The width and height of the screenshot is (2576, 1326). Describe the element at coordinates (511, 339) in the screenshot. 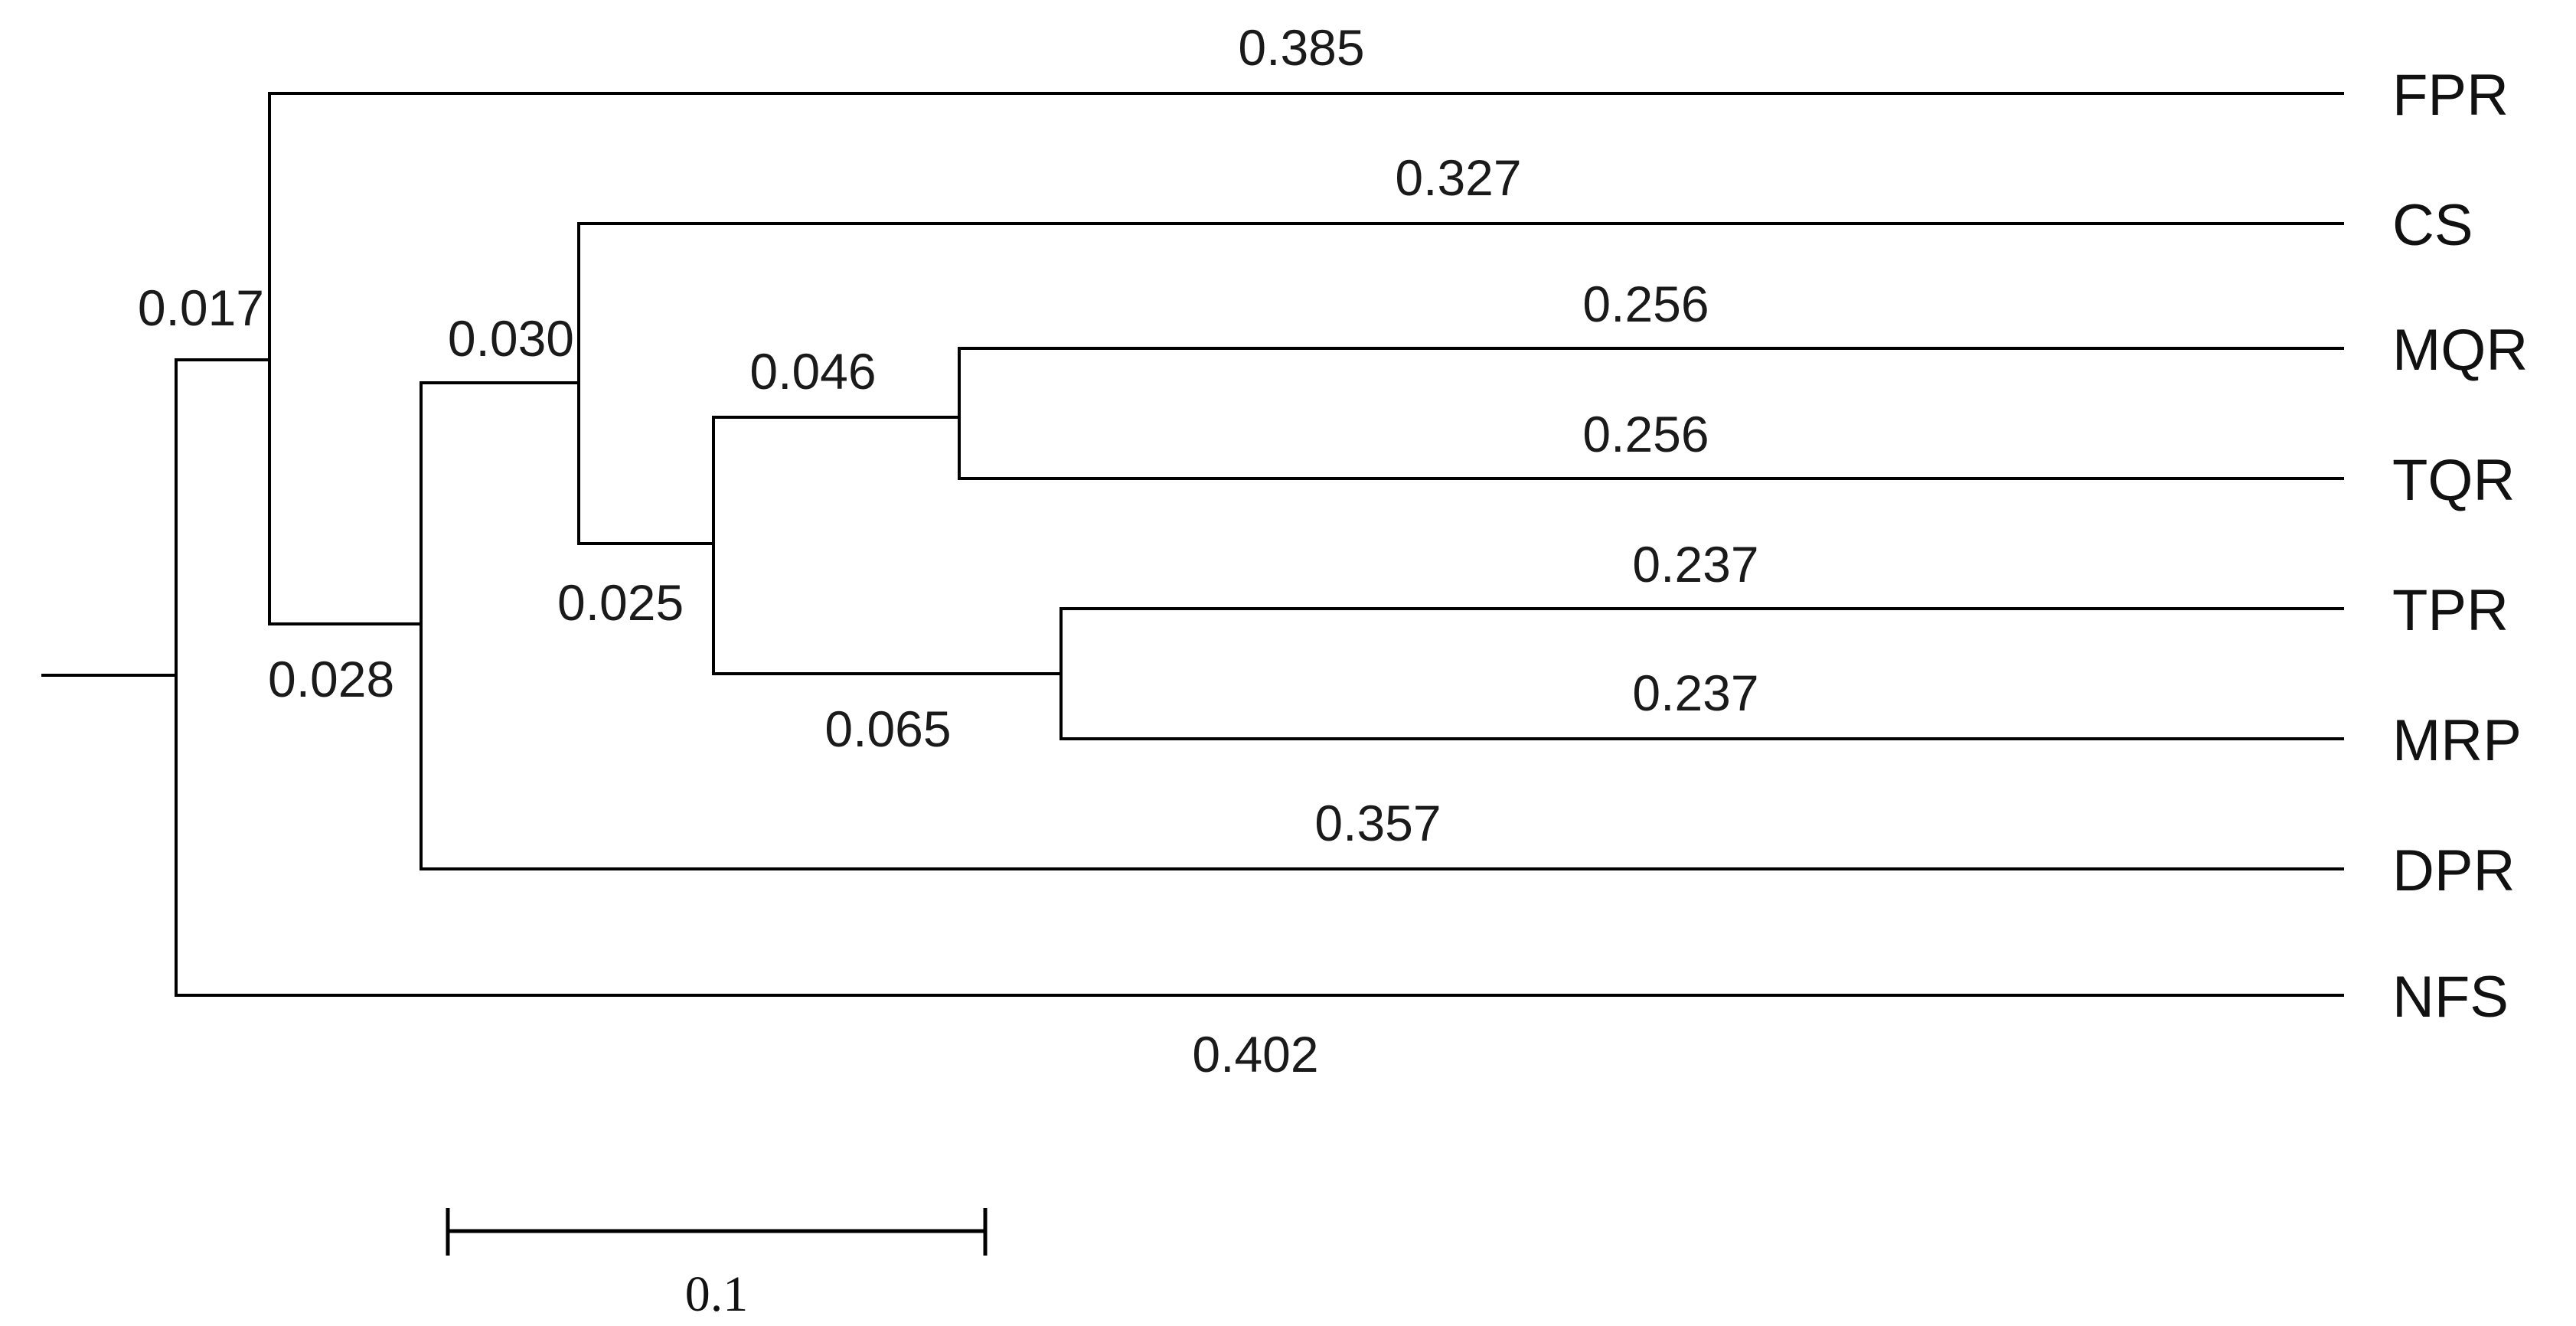

I see `branch-length-cs-clade: 0.030` at that location.